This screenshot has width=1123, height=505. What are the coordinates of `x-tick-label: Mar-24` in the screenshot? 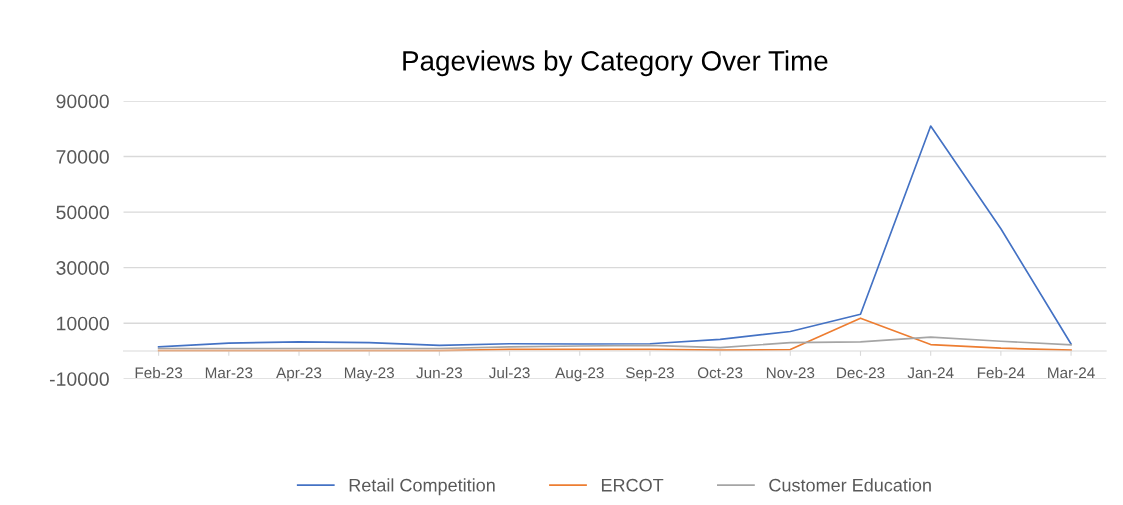 It's located at (1071, 373).